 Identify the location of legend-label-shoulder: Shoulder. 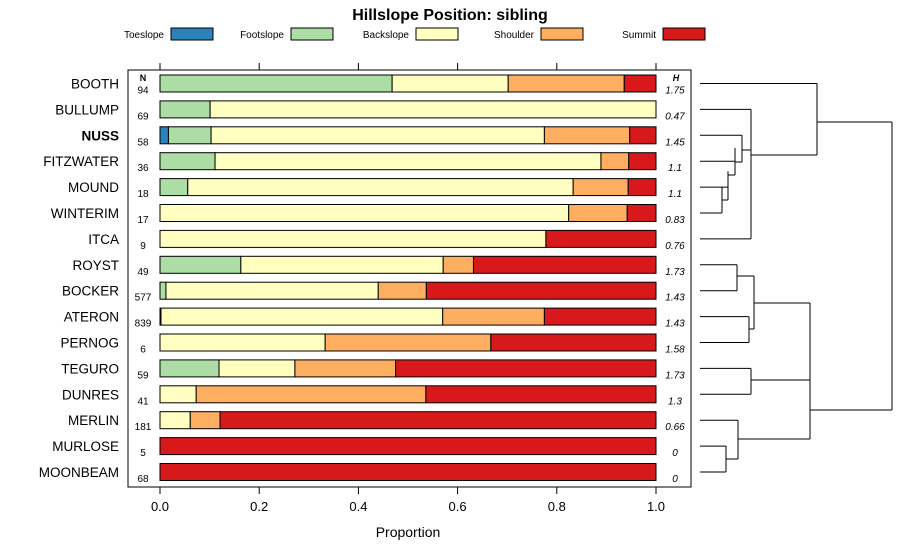
(514, 35).